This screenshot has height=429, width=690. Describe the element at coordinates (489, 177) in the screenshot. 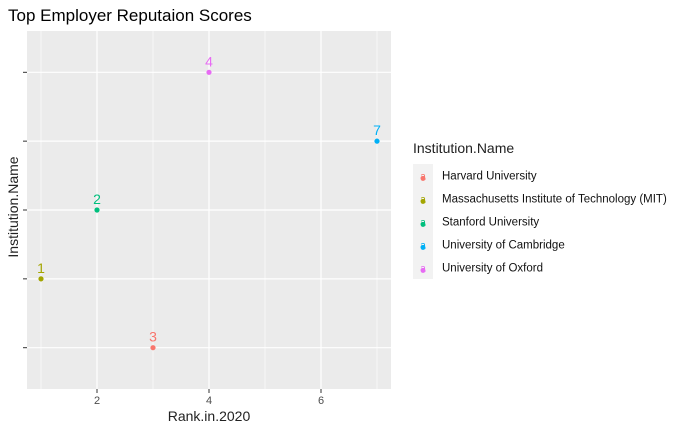

I see `legend-label: Harvard University` at that location.